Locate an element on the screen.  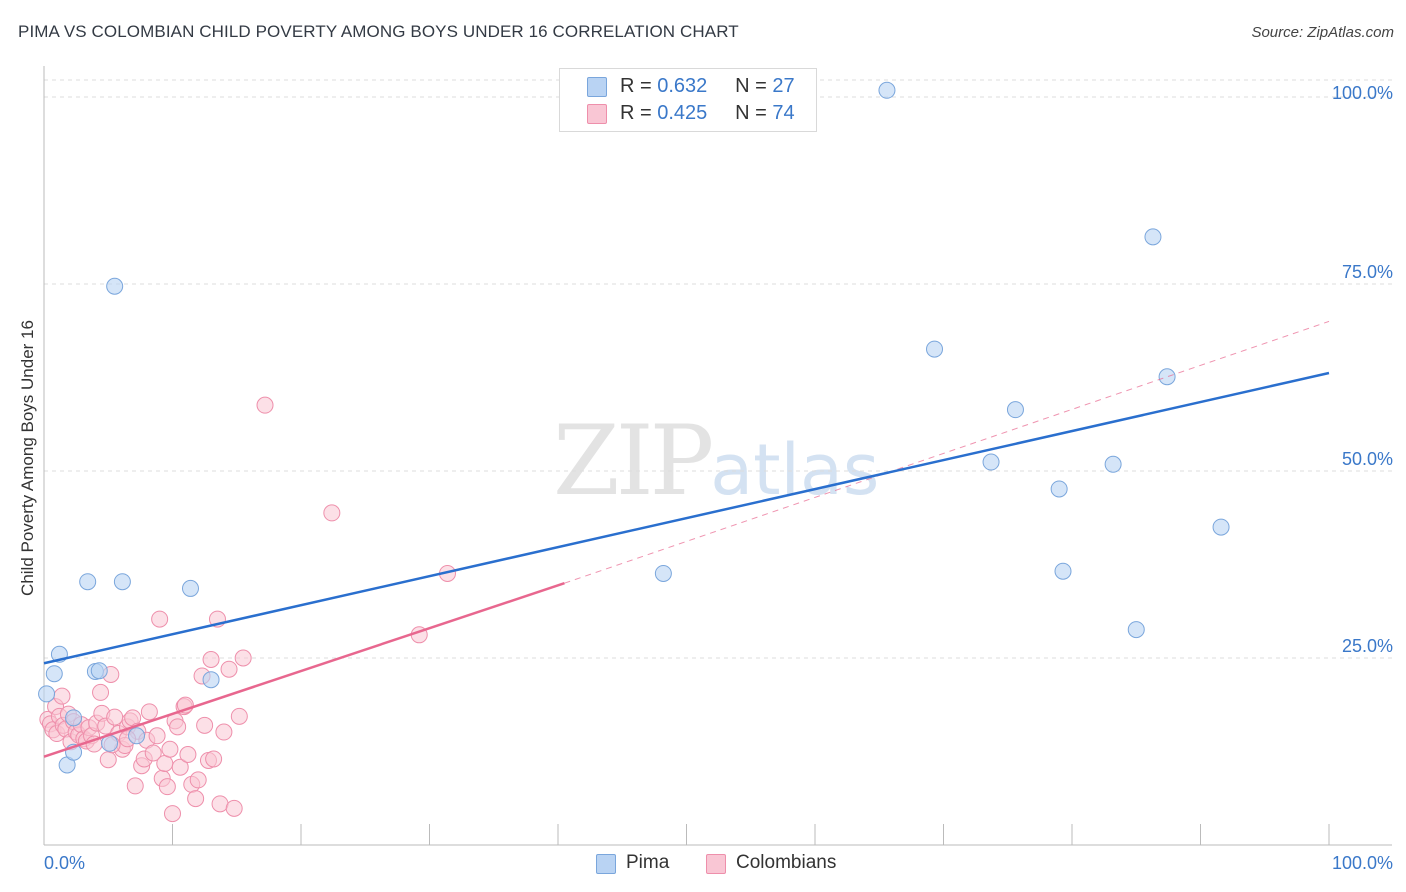
legend-pima-text: R = 0.632 N = 27 is located at coordinates (707, 86).